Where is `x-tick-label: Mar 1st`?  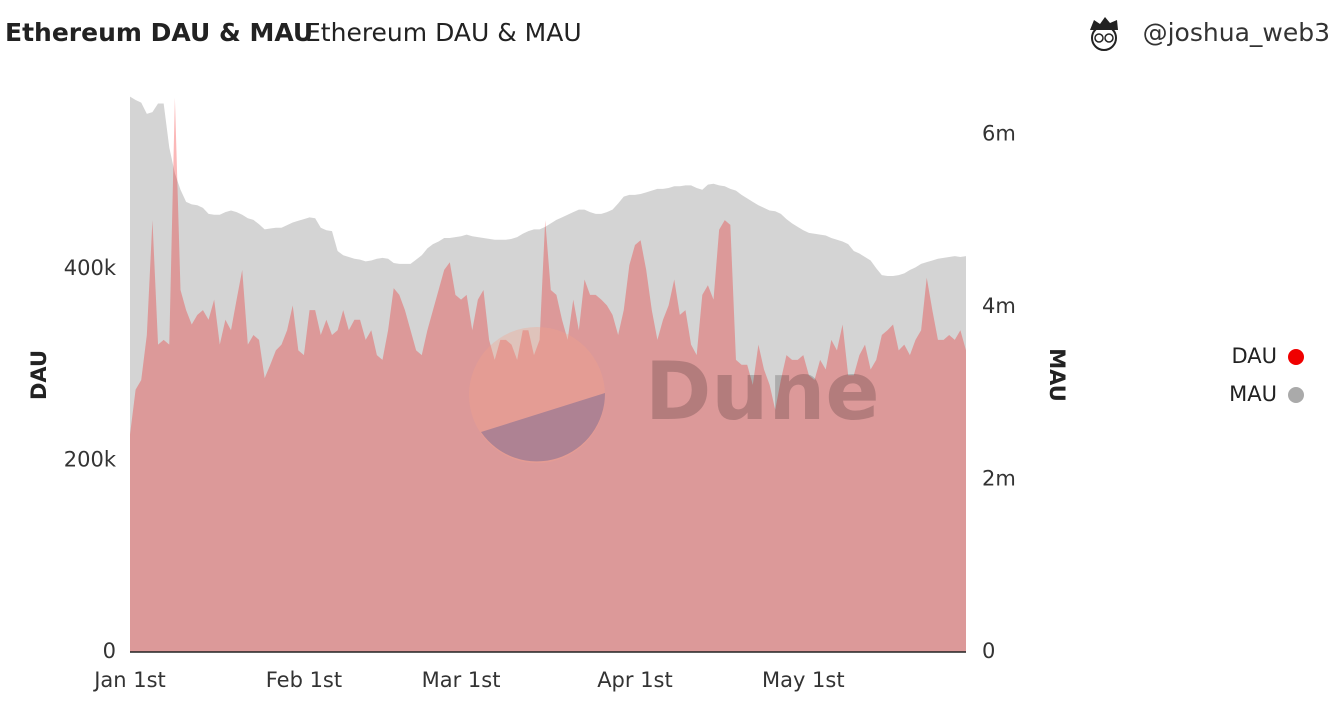 x-tick-label: Mar 1st is located at coordinates (461, 680).